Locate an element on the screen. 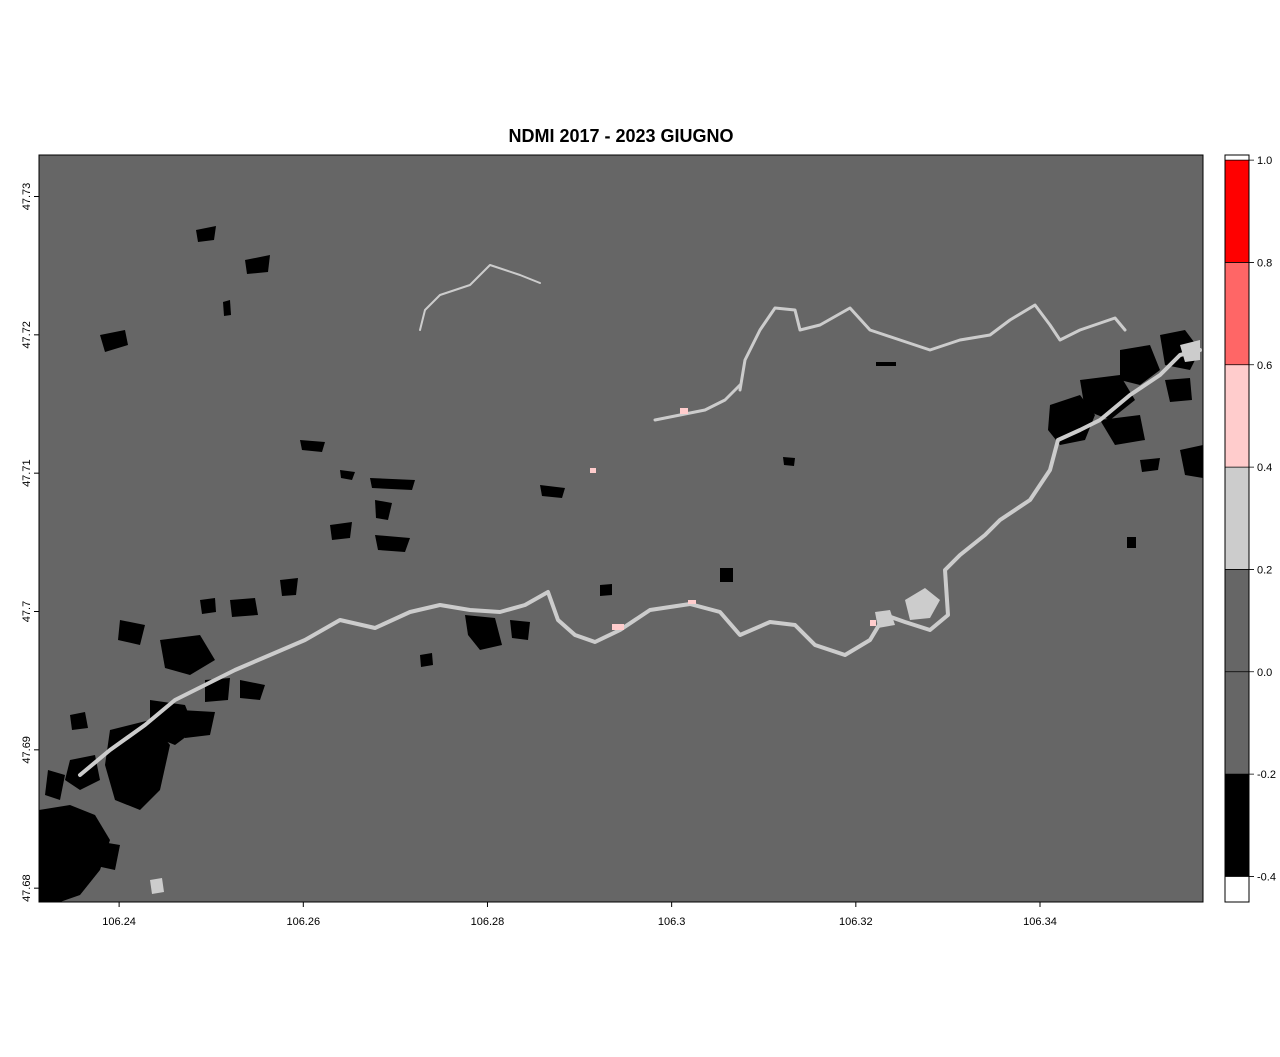  legend-tick-label: 0.6 is located at coordinates (1264, 366).